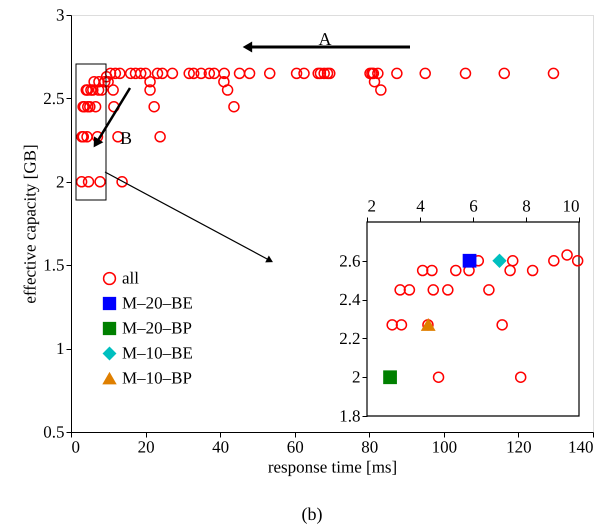 The width and height of the screenshot is (612, 531). What do you see at coordinates (350, 300) in the screenshot?
I see `y-tick-label: 2.4` at bounding box center [350, 300].